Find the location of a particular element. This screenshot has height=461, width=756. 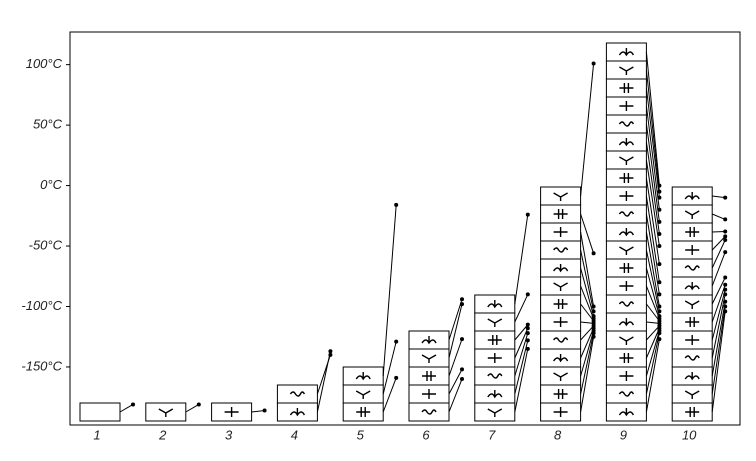

x-tick-label: 2 is located at coordinates (162, 434).